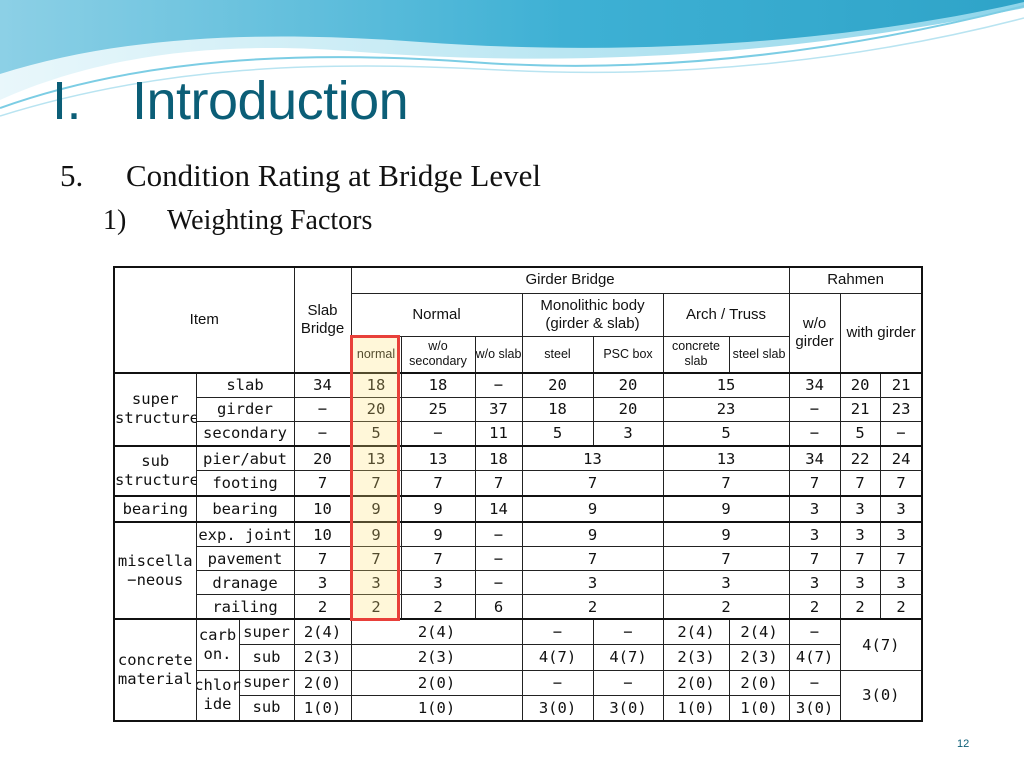 The image size is (1024, 768). What do you see at coordinates (219, 695) in the screenshot?
I see `subgroup-chloride-label: chlor ide` at bounding box center [219, 695].